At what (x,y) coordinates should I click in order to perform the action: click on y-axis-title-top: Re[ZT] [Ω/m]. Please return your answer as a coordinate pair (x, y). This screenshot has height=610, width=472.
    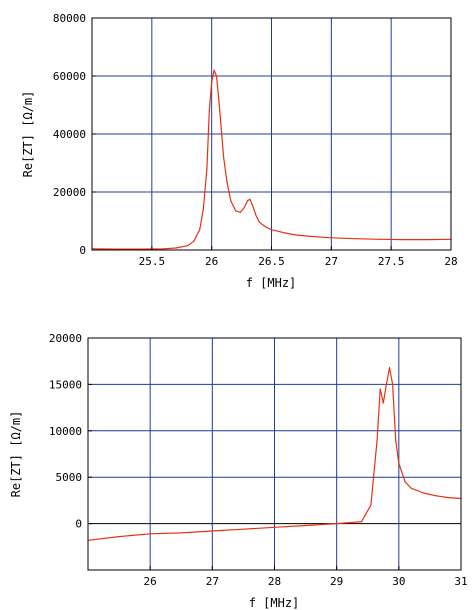
    Looking at the image, I should click on (28, 134).